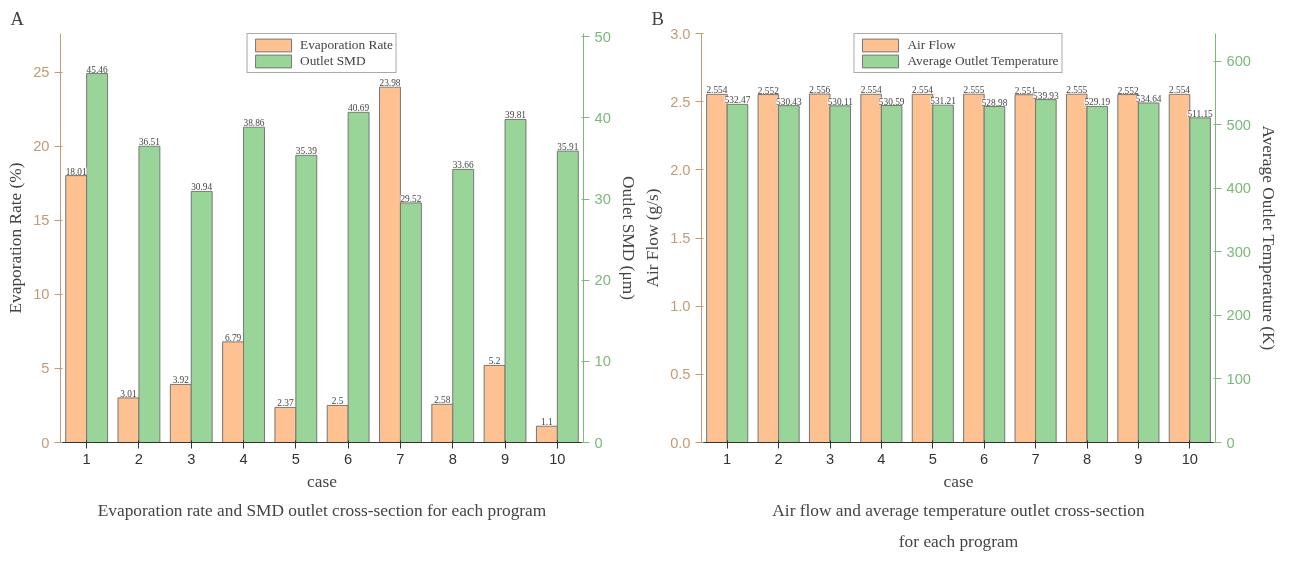  Describe the element at coordinates (943, 101) in the screenshot. I see `data-label: 531.21` at that location.